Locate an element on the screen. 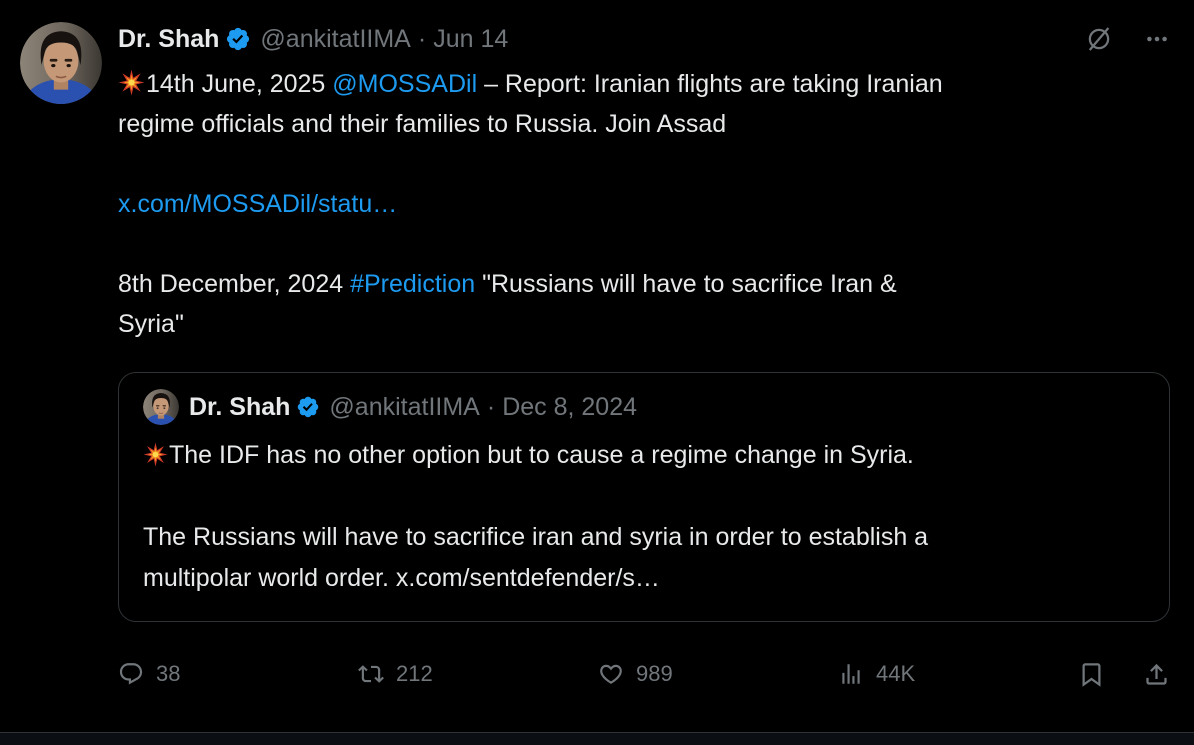  reply-icon is located at coordinates (131, 674).